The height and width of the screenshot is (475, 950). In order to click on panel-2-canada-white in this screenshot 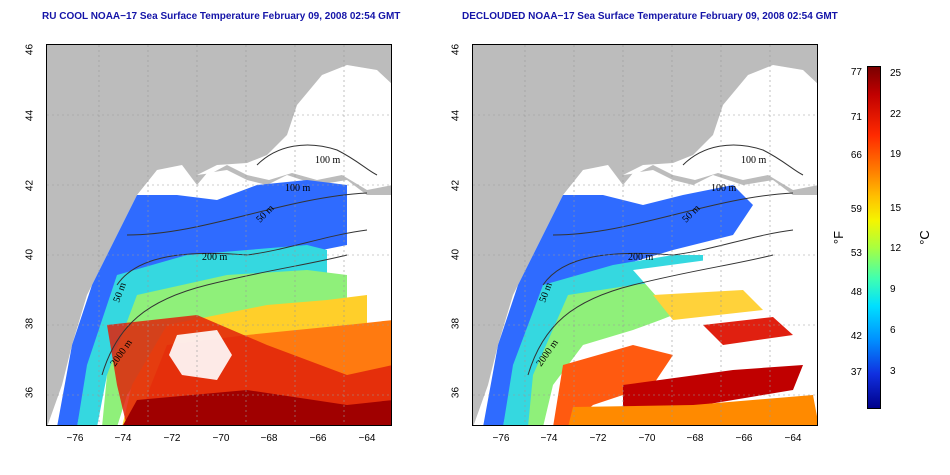, I will do `click(720, 127)`.